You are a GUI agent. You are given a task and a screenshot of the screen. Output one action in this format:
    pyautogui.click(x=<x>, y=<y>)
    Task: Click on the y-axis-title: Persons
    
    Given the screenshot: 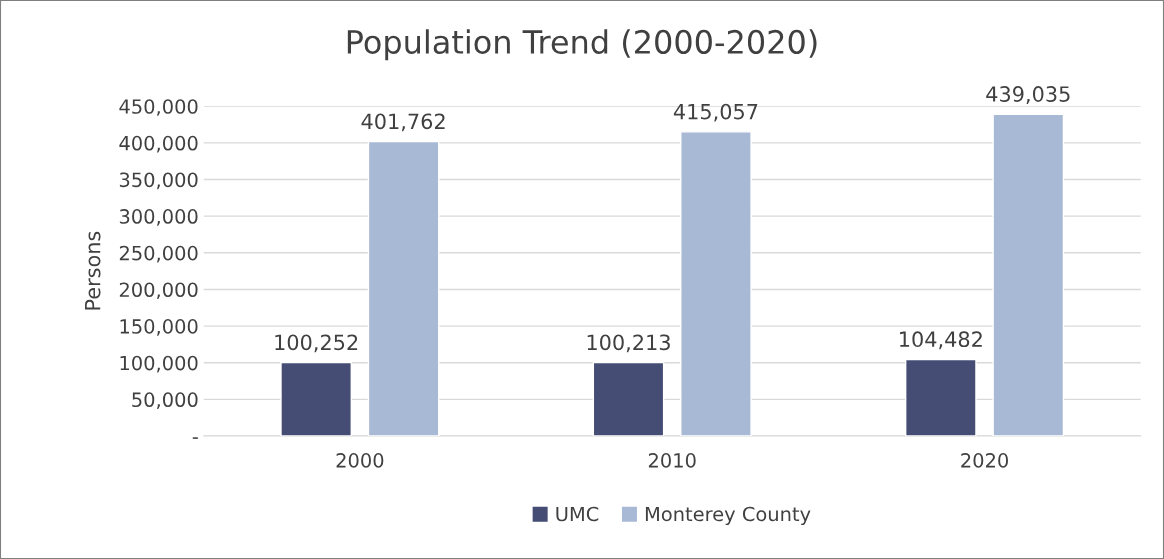 What is the action you would take?
    pyautogui.click(x=93, y=270)
    